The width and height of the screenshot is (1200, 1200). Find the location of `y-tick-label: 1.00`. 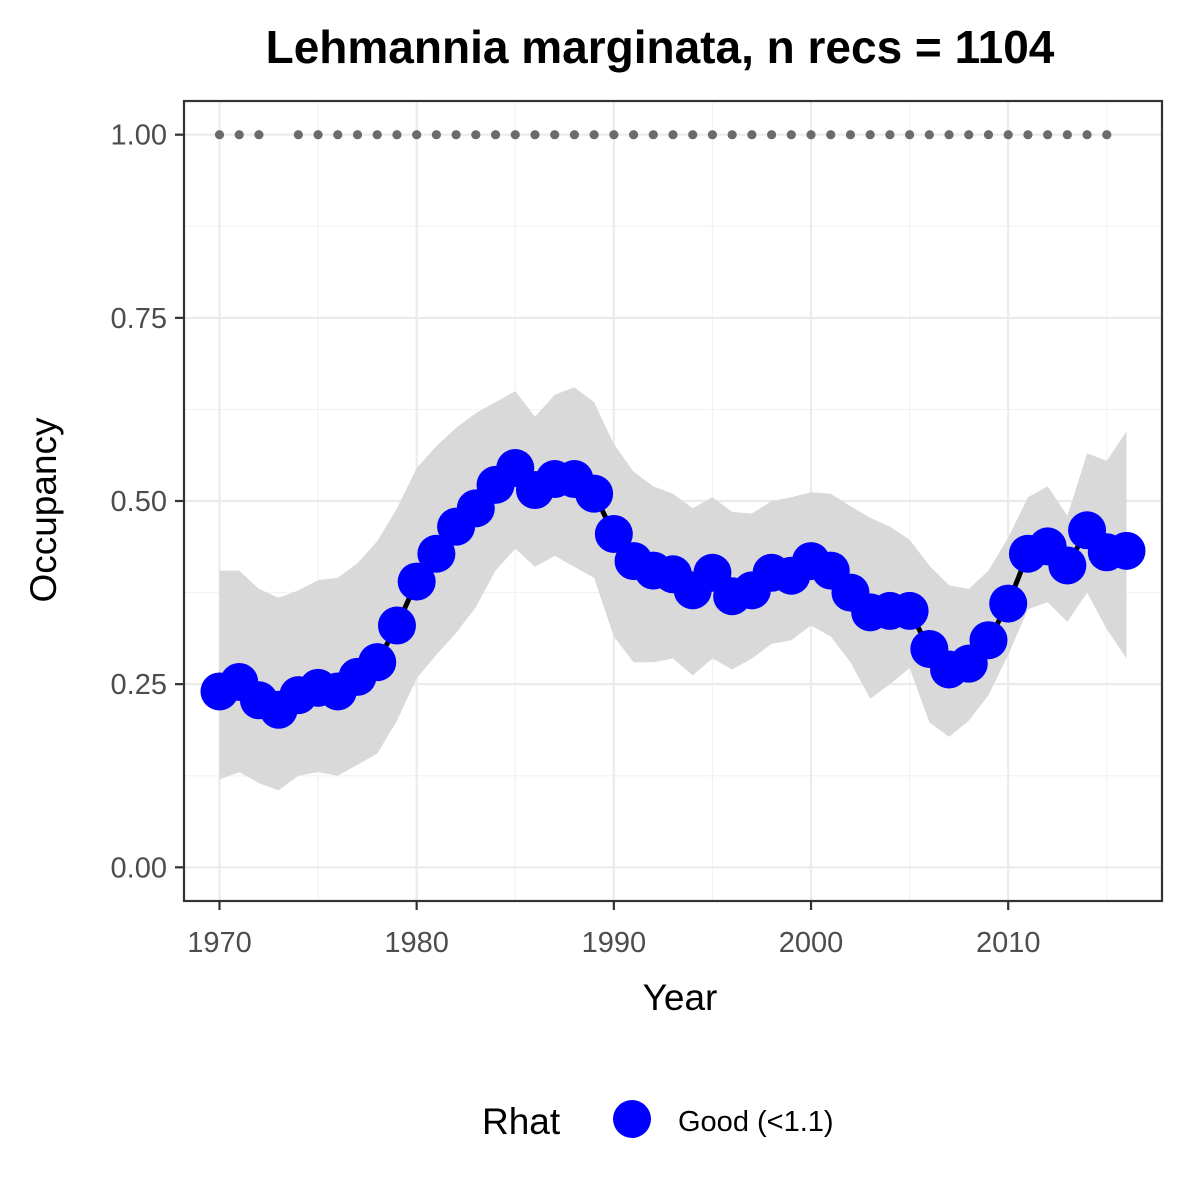

y-tick-label: 1.00 is located at coordinates (139, 136).